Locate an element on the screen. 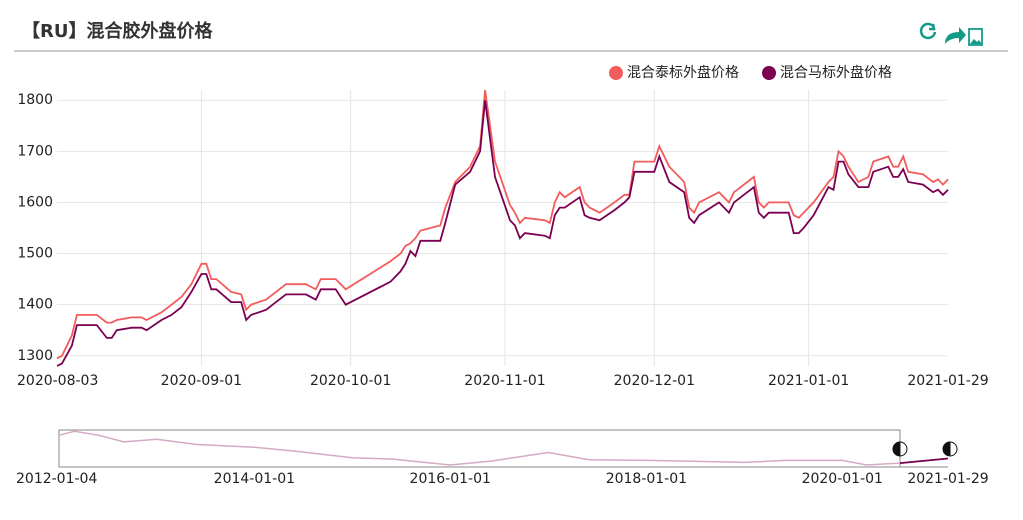 This screenshot has width=1023, height=520. navigator-tick-label: 2016-01-01 is located at coordinates (450, 479).